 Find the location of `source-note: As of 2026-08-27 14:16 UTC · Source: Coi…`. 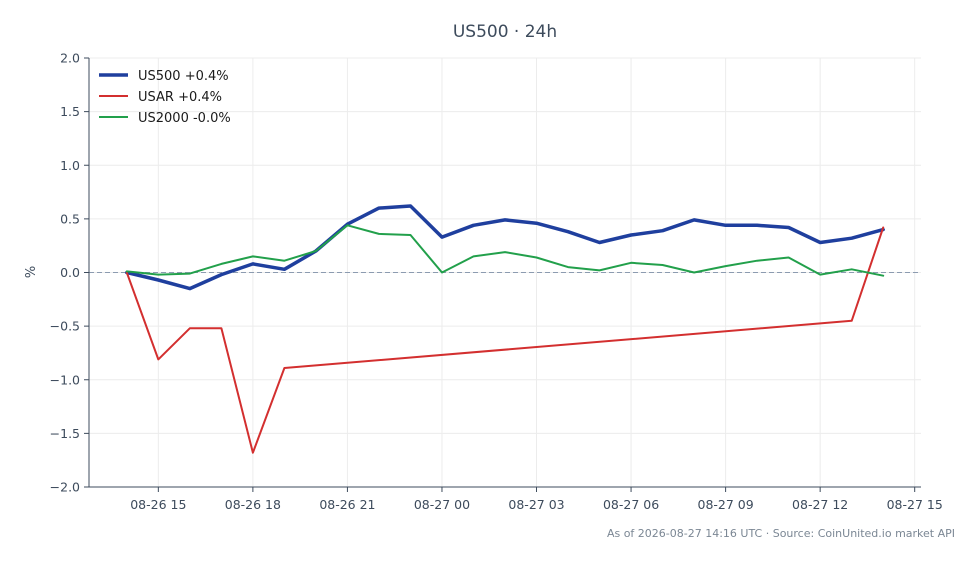

source-note: As of 2026-08-27 14:16 UTC · Source: Coi… is located at coordinates (781, 533).